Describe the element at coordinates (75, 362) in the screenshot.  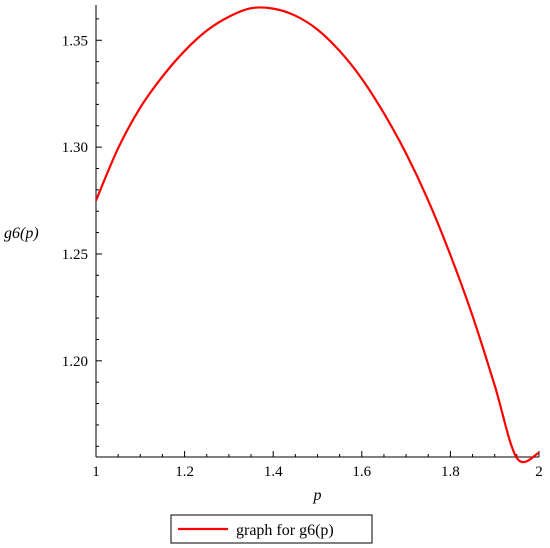
I see `y-tick-label: 1.20` at that location.